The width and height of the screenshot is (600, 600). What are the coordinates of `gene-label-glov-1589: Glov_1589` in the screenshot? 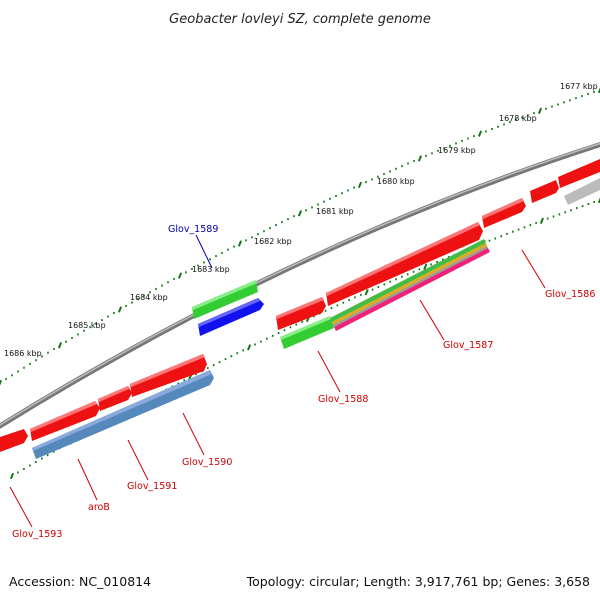 It's located at (193, 229).